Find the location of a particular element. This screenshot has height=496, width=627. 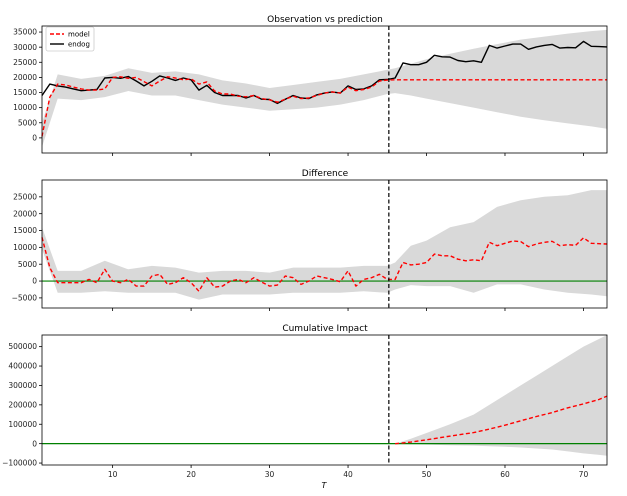

x-axis-label: T is located at coordinates (325, 485).